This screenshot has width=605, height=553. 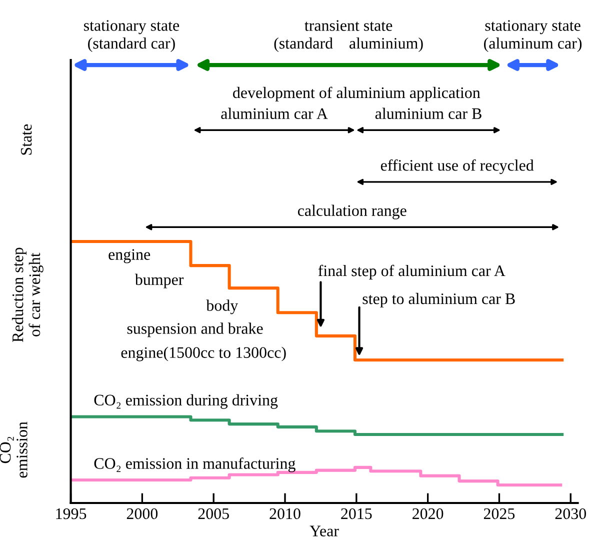 What do you see at coordinates (352, 212) in the screenshot?
I see `text: calculation range` at bounding box center [352, 212].